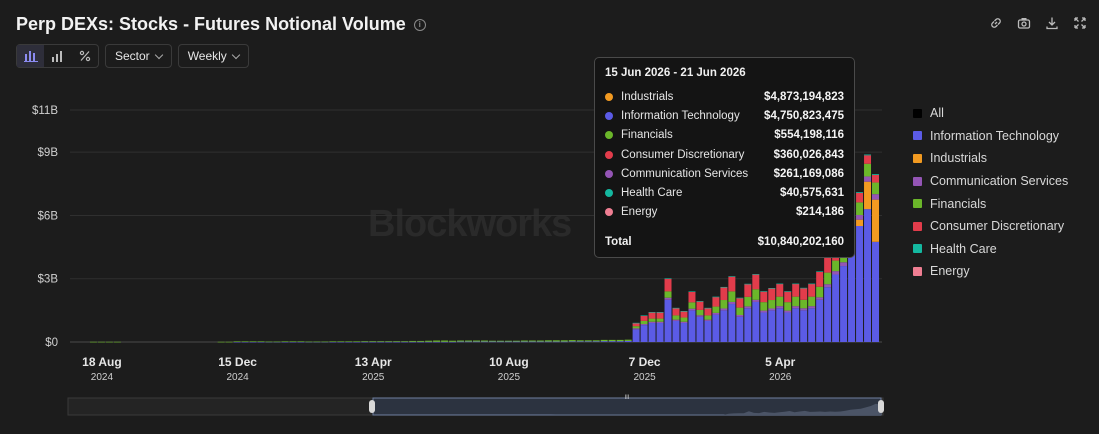 The image size is (1099, 434). Describe the element at coordinates (1024, 23) in the screenshot. I see `camera-icon` at that location.